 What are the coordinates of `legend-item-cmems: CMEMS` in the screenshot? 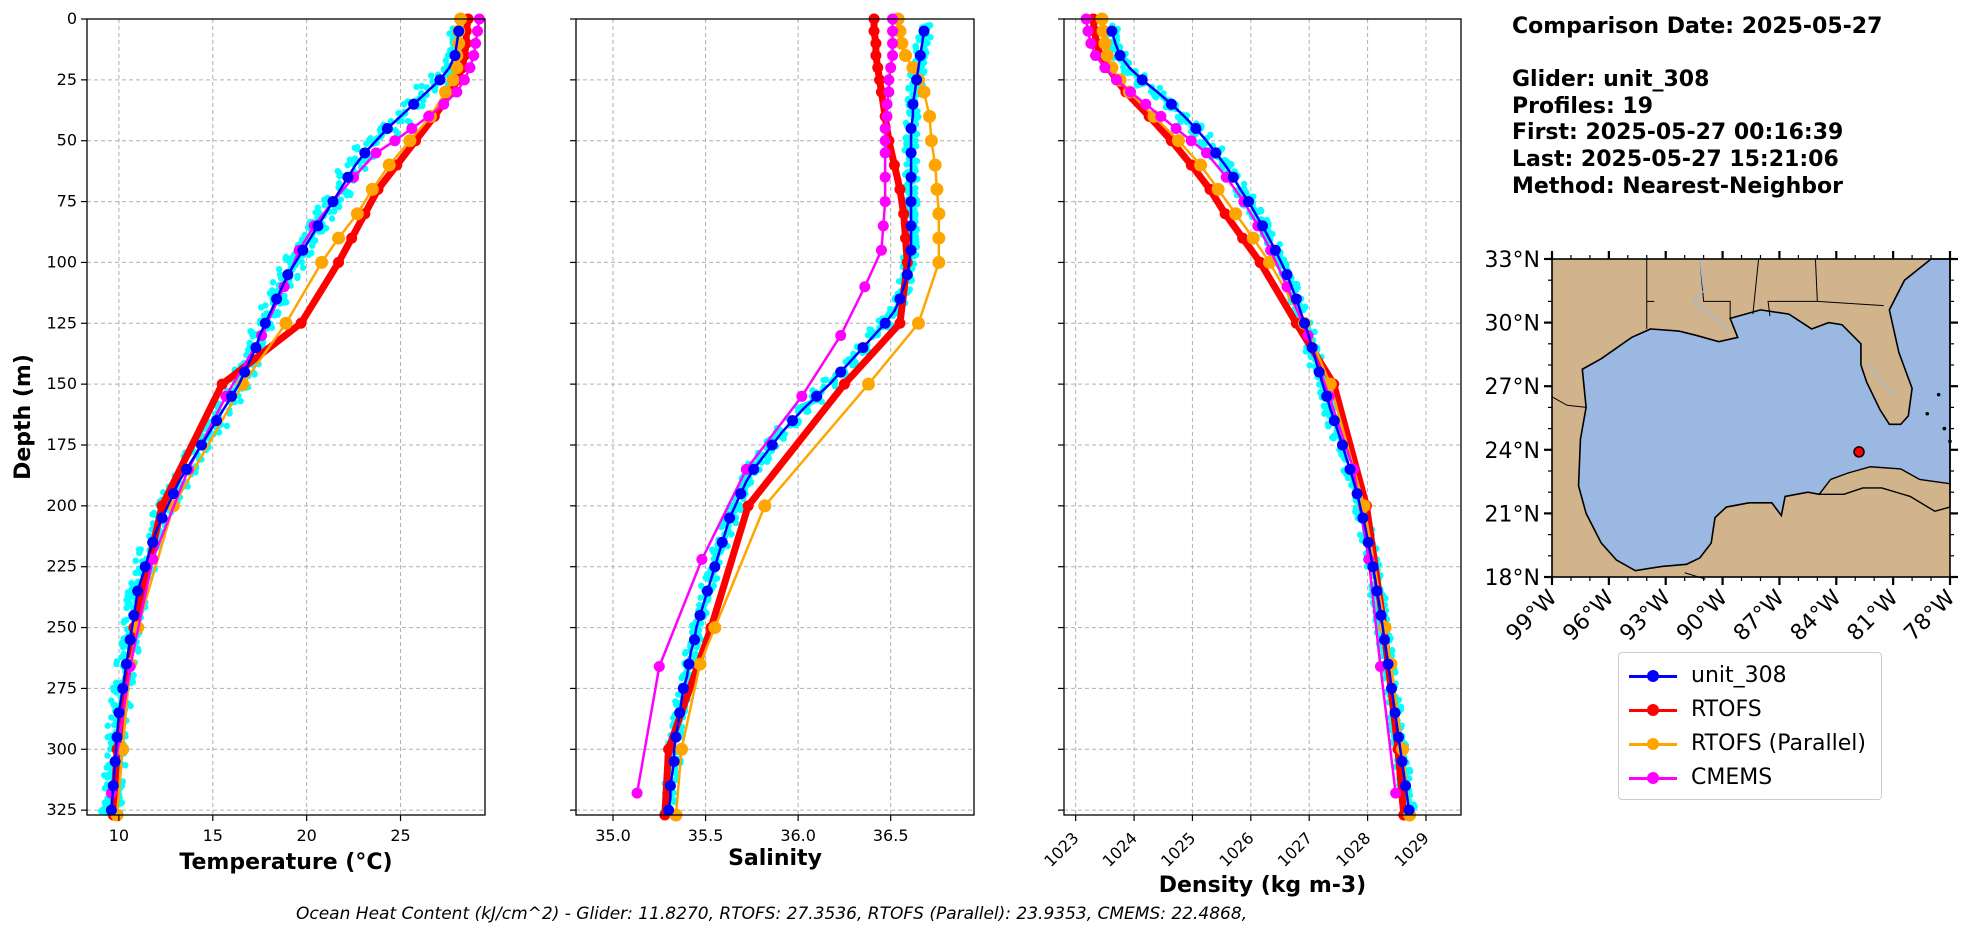 It's located at (1750, 778).